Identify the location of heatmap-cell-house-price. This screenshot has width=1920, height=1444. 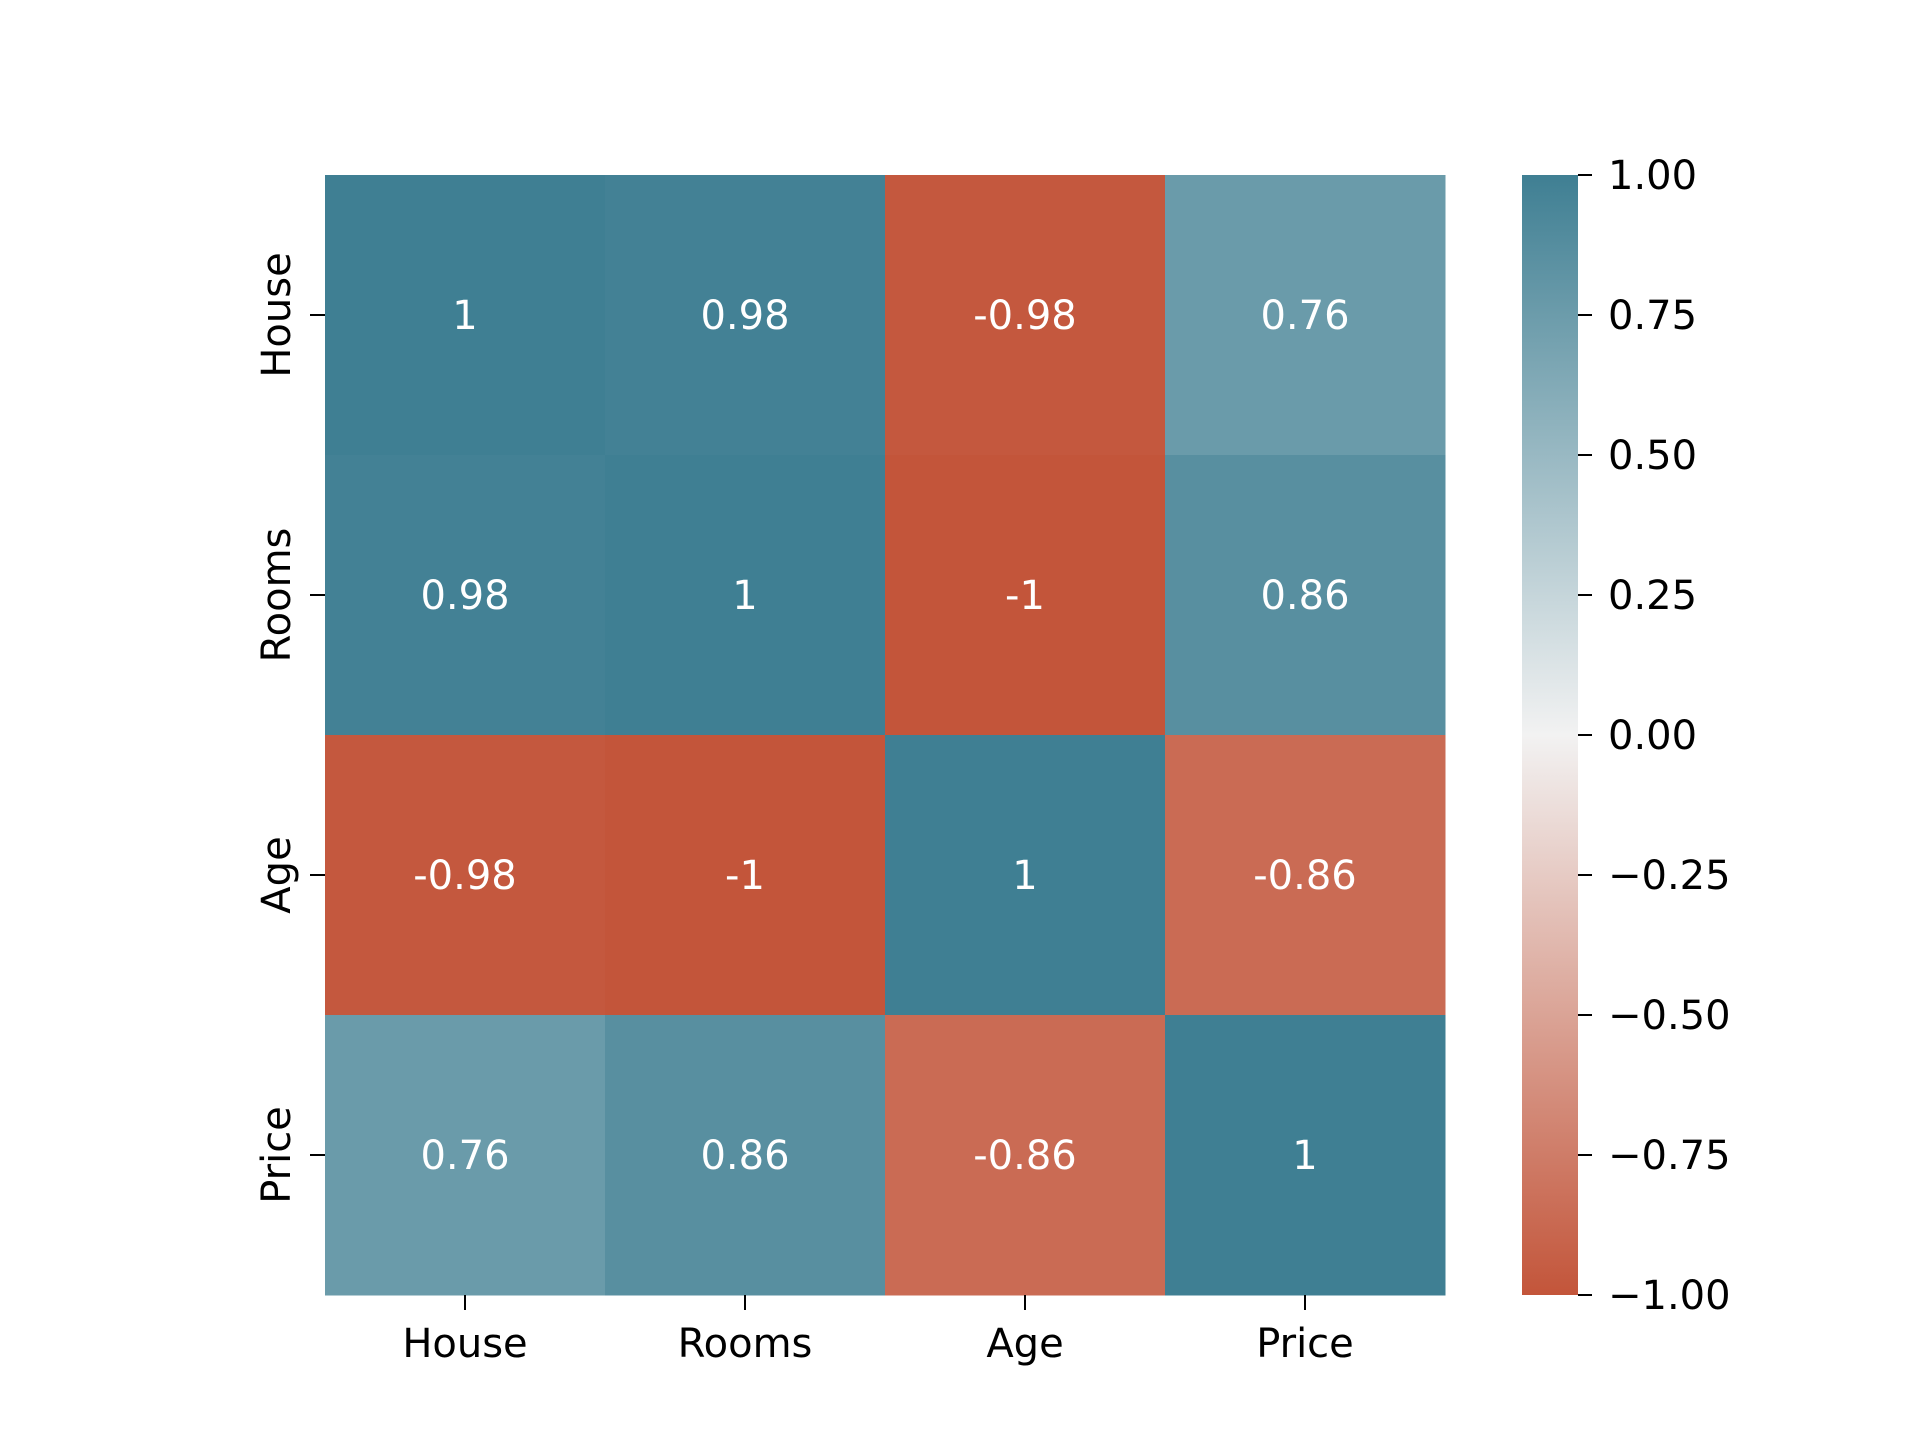
(1305, 315).